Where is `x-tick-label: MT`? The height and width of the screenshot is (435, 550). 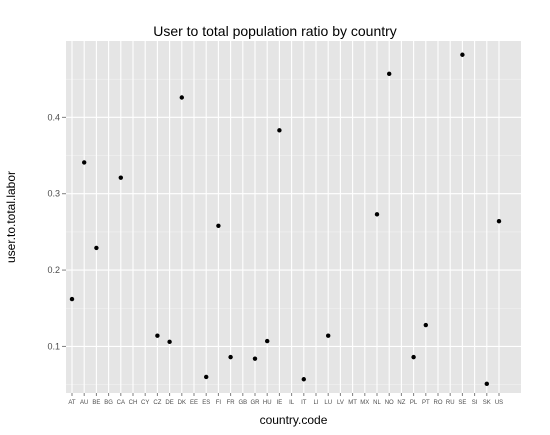 x-tick-label: MT is located at coordinates (352, 403).